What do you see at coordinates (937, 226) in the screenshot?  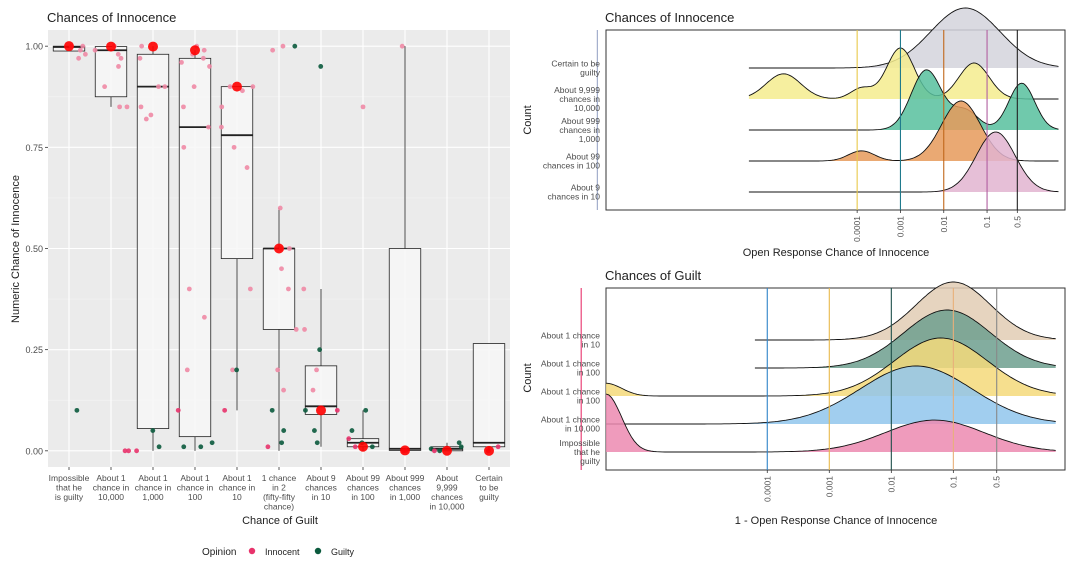 I see `ridgeline-innocence-x-ticks: 0.0001 0.001 0.01 0.1 0.5` at bounding box center [937, 226].